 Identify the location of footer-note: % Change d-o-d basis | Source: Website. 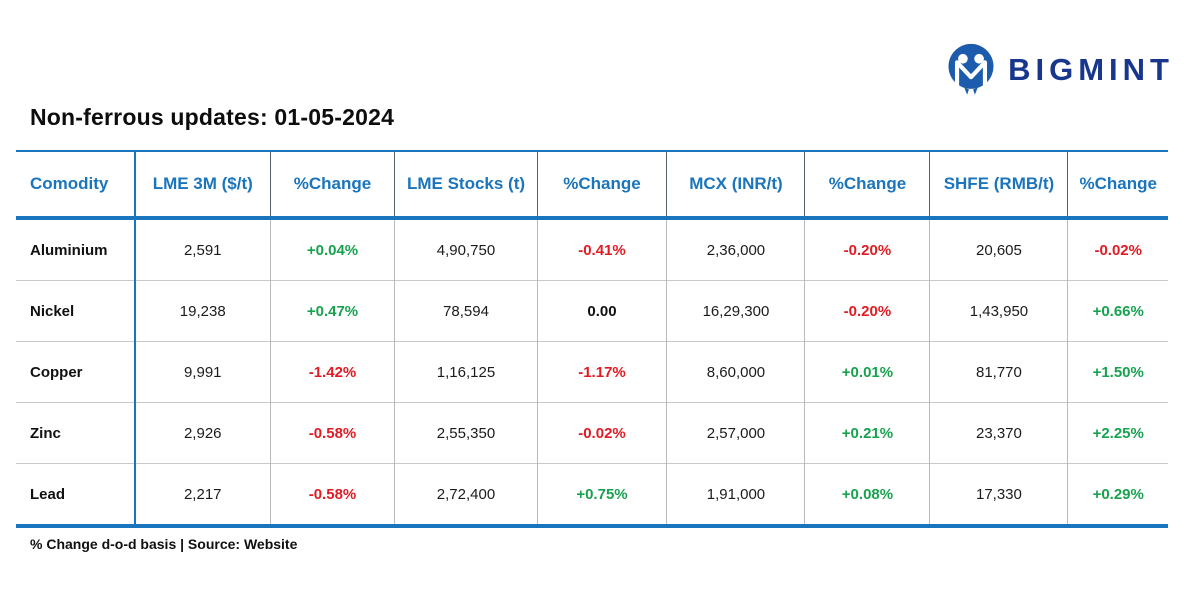
(164, 544).